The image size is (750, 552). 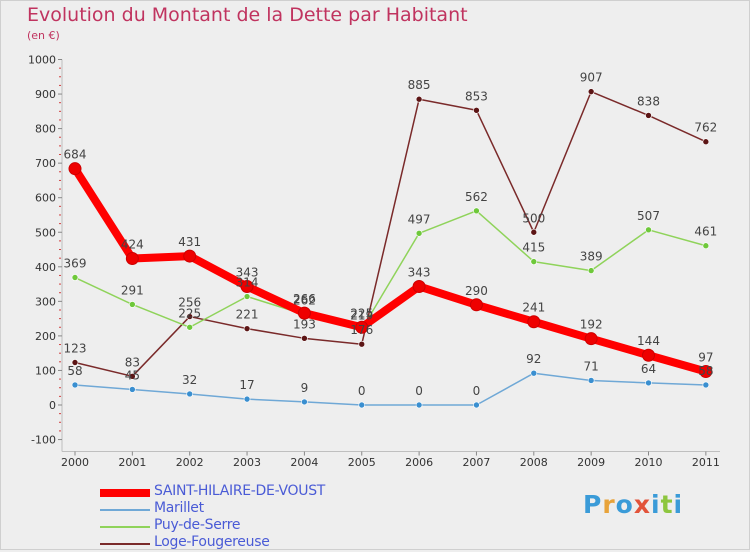 What do you see at coordinates (642, 504) in the screenshot?
I see `logo-letter: x` at bounding box center [642, 504].